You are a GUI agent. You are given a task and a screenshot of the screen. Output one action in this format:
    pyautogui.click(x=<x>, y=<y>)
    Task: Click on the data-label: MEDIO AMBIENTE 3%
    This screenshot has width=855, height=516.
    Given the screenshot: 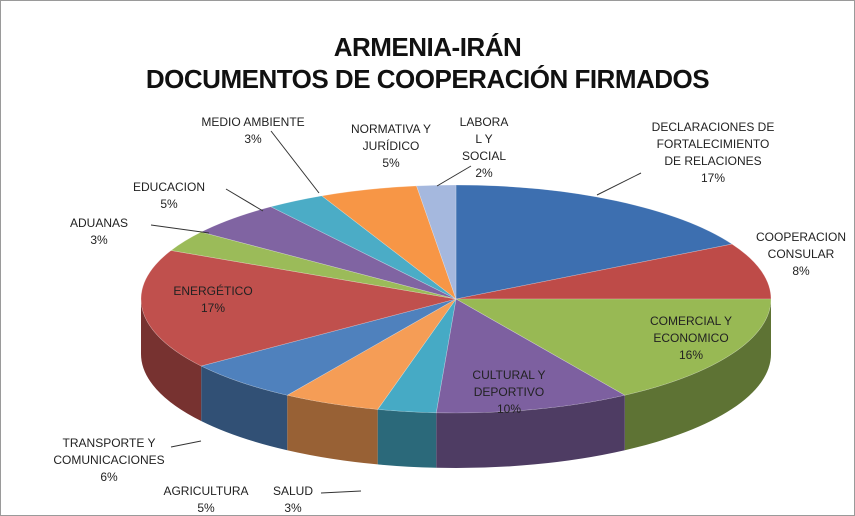 What is the action you would take?
    pyautogui.click(x=252, y=131)
    